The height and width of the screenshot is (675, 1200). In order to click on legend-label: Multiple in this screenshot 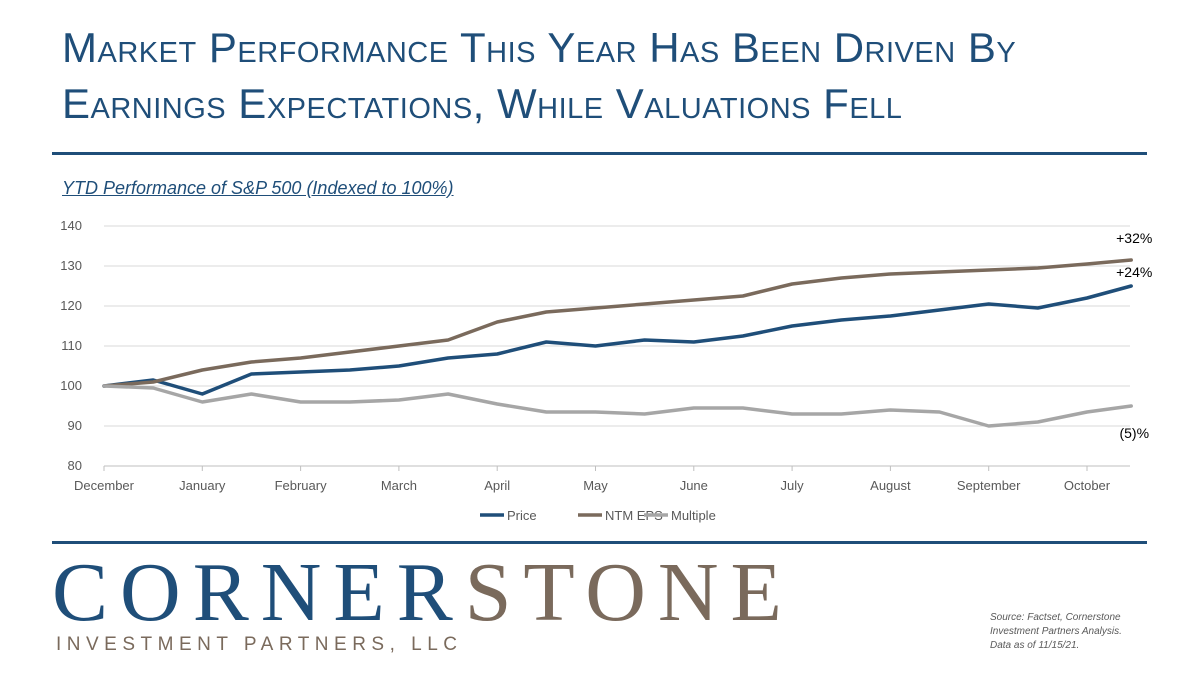, I will do `click(693, 515)`.